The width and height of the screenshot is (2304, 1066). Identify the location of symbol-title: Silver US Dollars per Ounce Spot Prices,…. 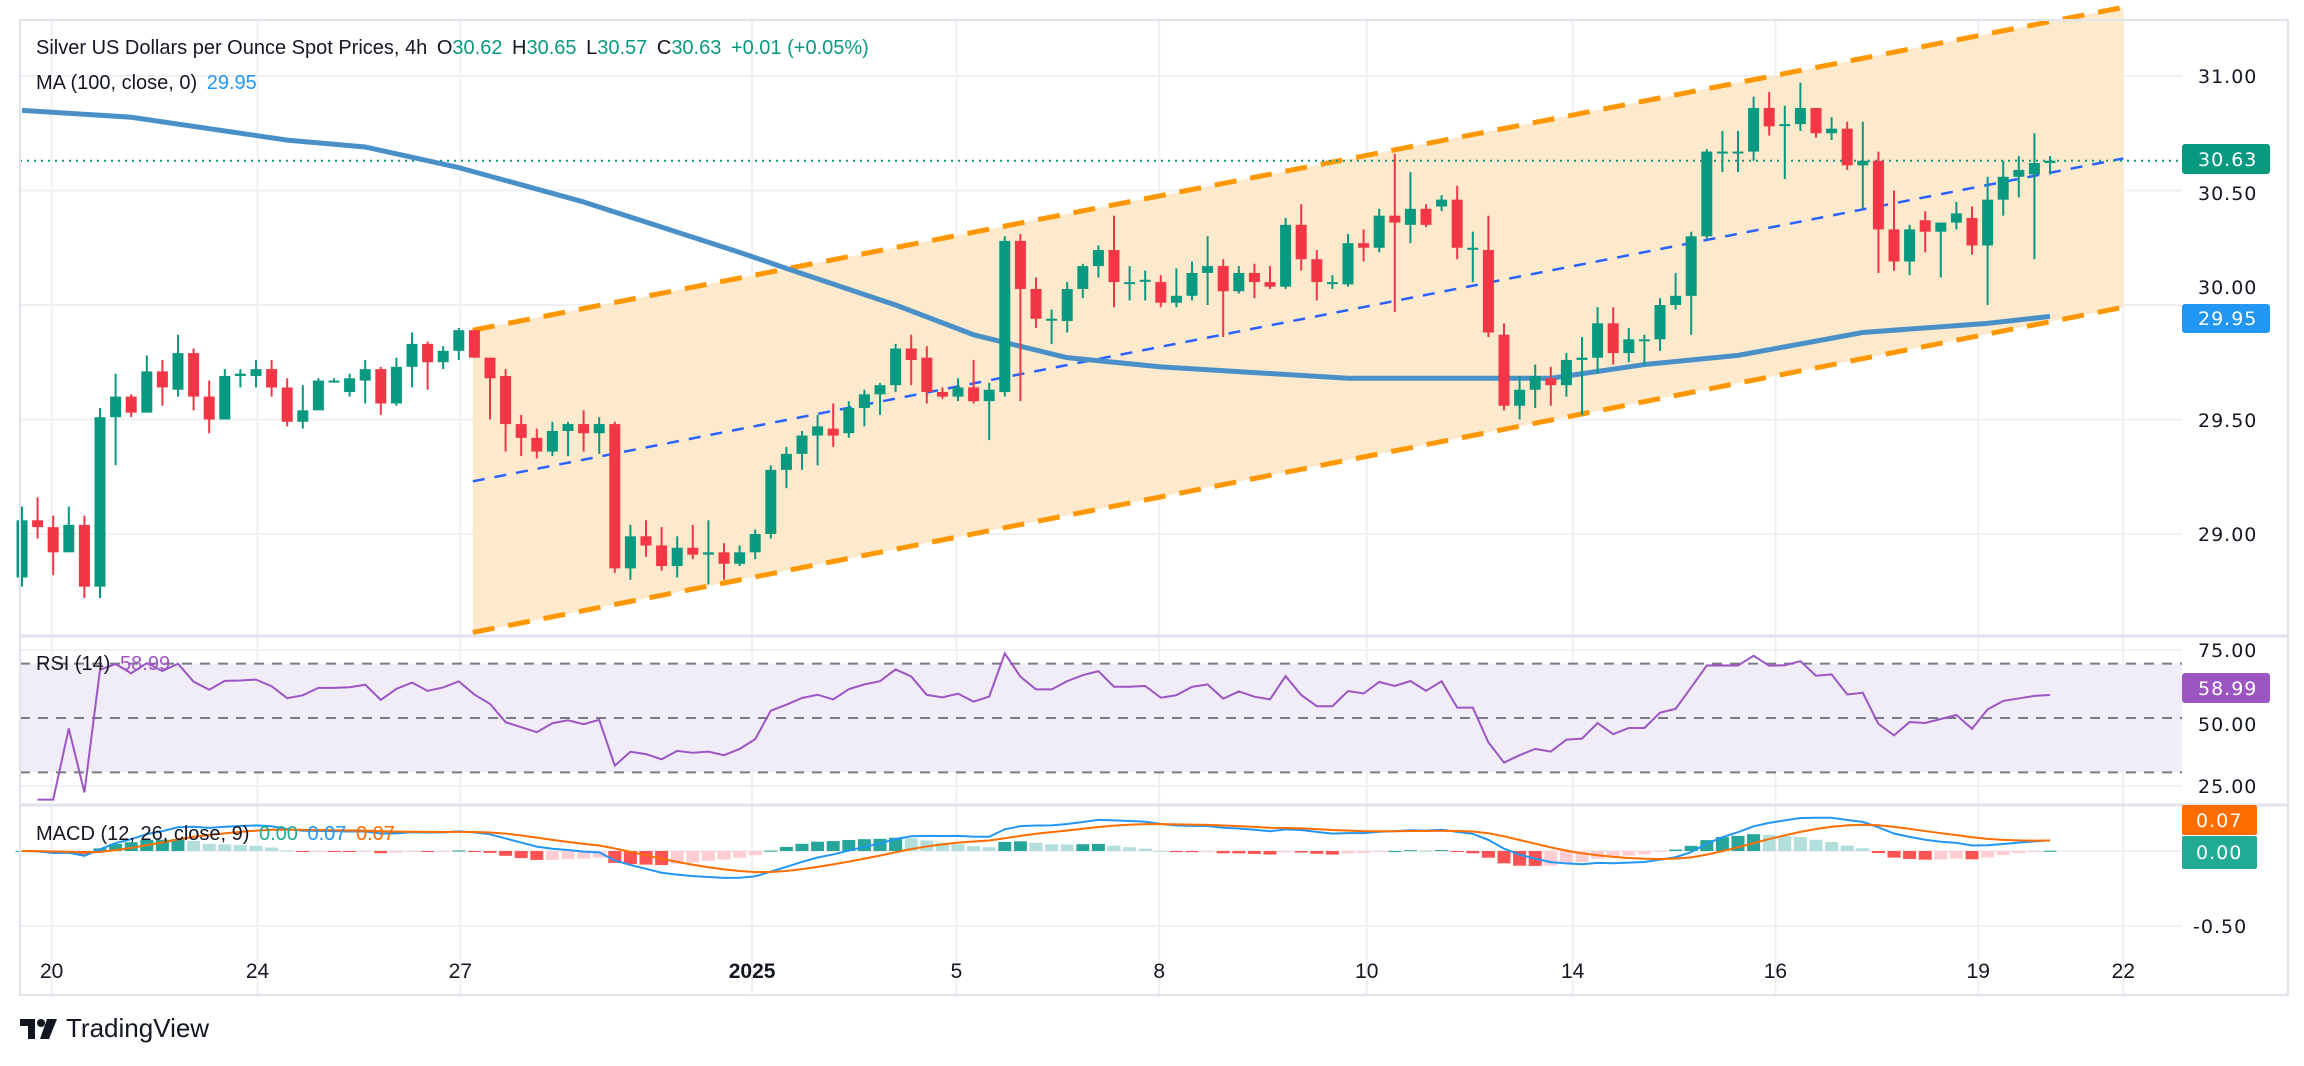
(232, 48).